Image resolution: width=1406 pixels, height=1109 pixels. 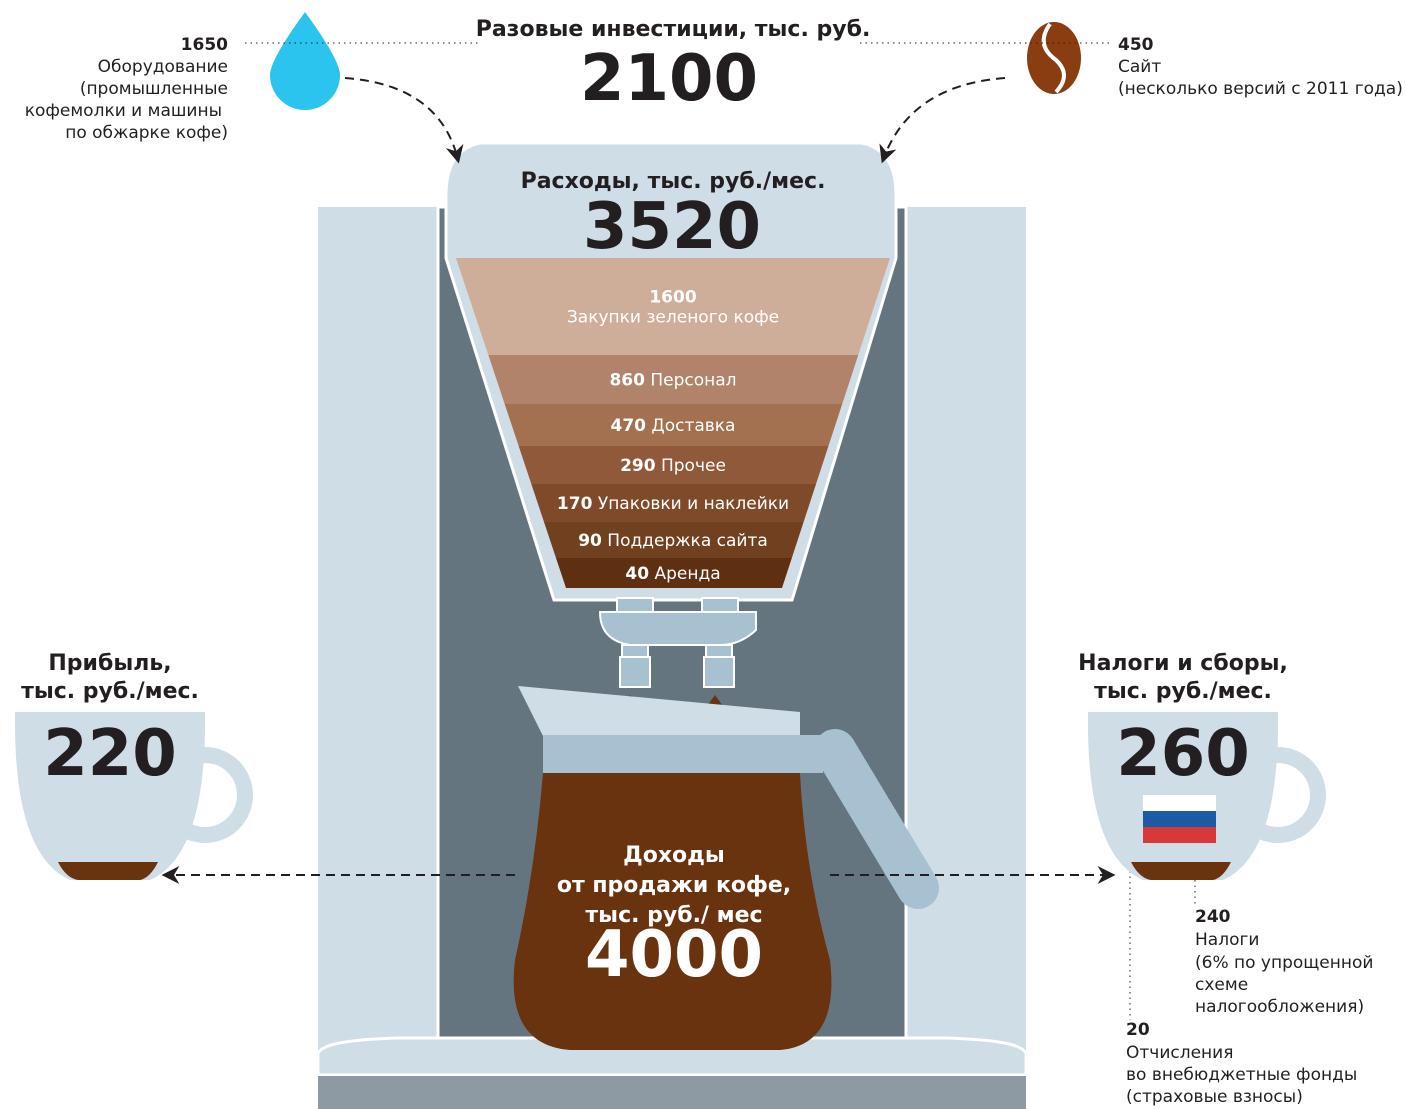 What do you see at coordinates (687, 541) in the screenshot?
I see `expense-label: Поддержка сайта` at bounding box center [687, 541].